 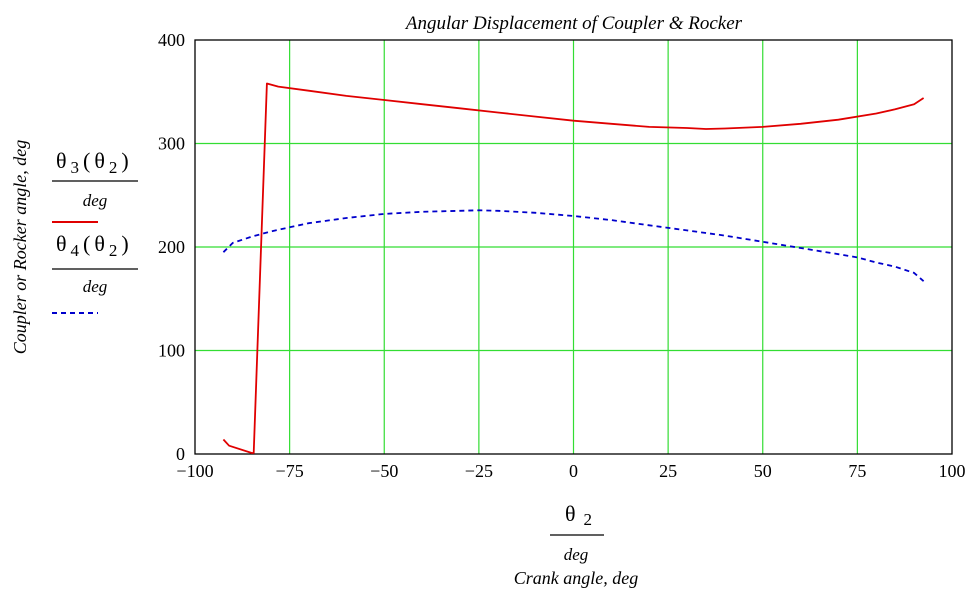 I want to click on x-axis-label: θ 2 deg Crank angle, deg, so click(x=576, y=544).